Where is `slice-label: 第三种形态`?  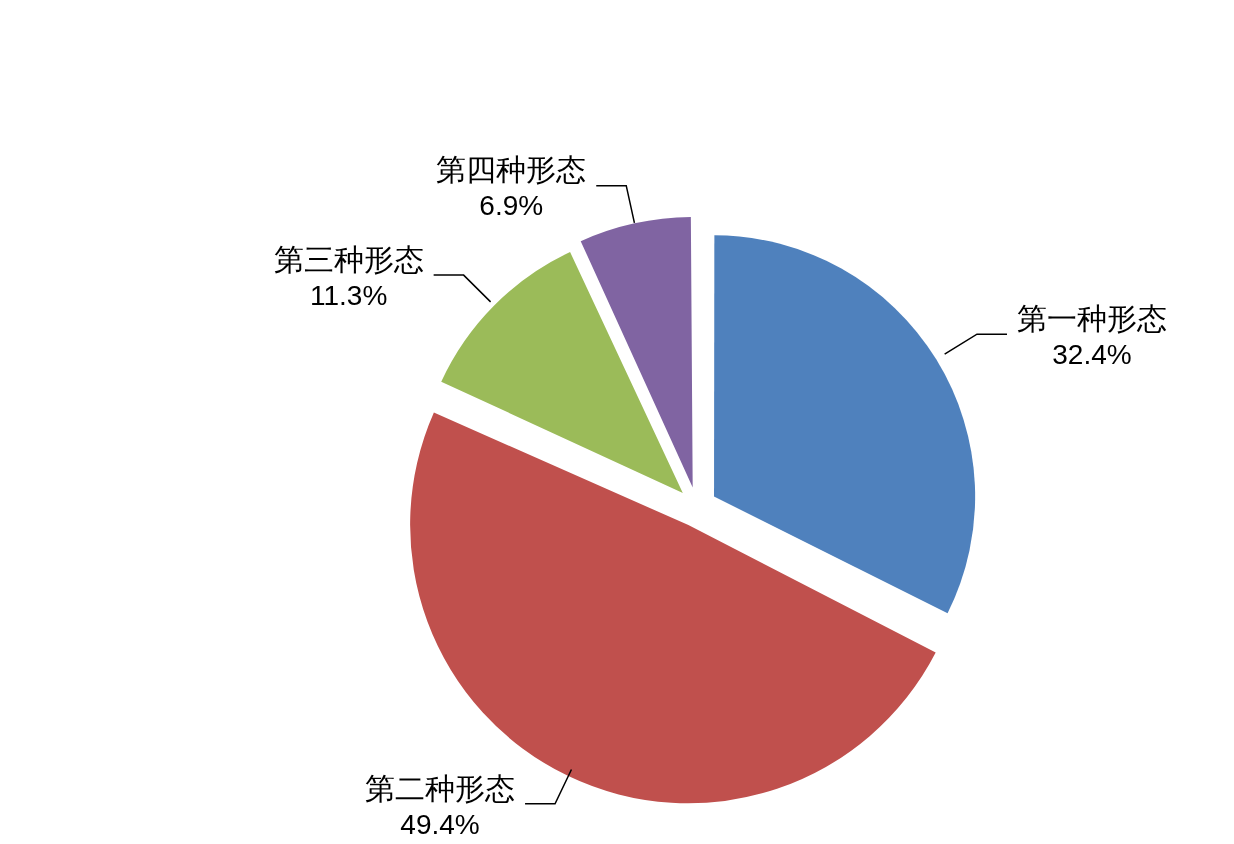
slice-label: 第三种形态 is located at coordinates (348, 259).